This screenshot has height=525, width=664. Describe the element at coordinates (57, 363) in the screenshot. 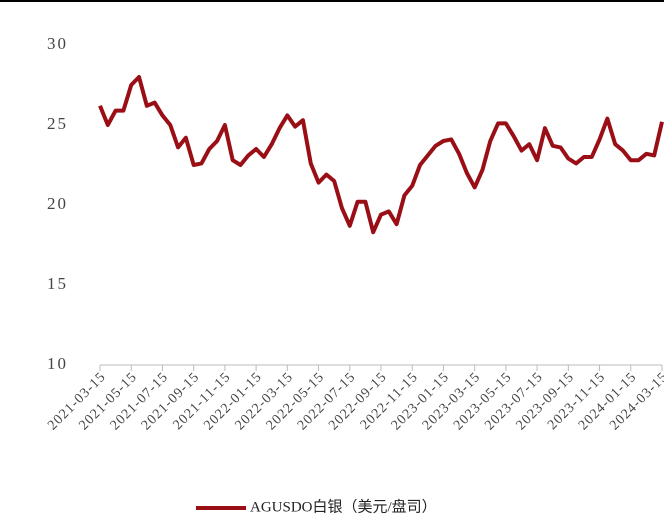

I see `y-tick-label: 10` at that location.